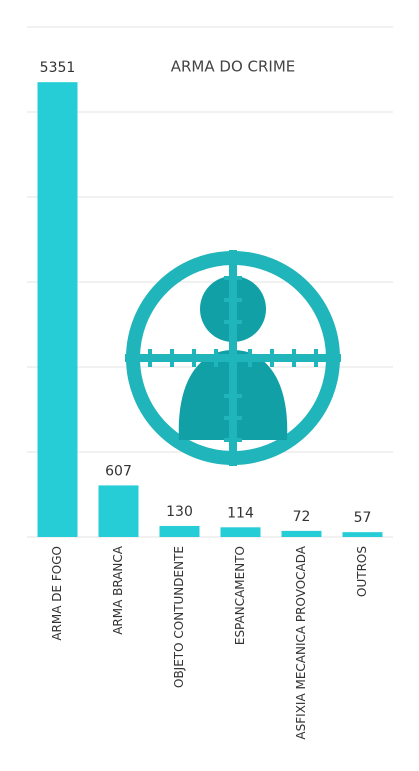  Describe the element at coordinates (240, 595) in the screenshot. I see `x-tick-label: ESPANCAMENTO` at that location.